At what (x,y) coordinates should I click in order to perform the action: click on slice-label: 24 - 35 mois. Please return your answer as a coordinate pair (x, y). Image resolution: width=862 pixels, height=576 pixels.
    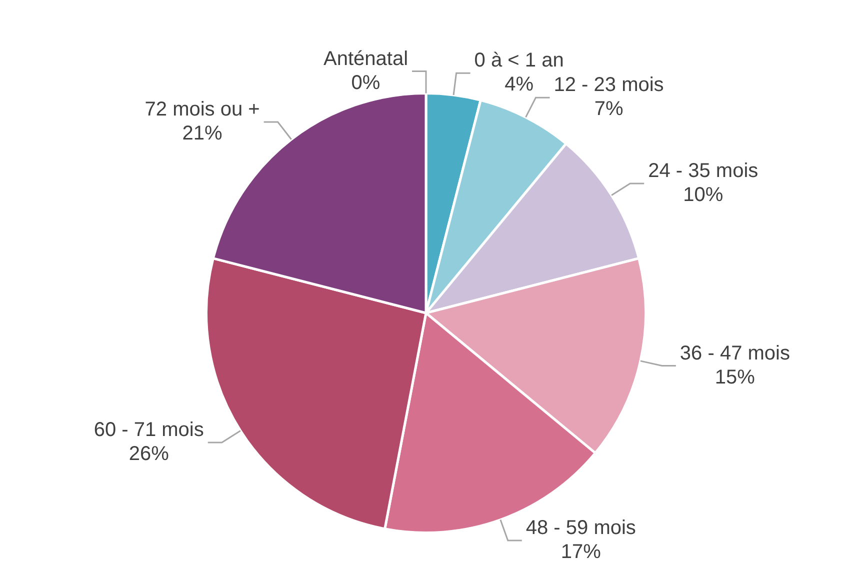
    Looking at the image, I should click on (703, 171).